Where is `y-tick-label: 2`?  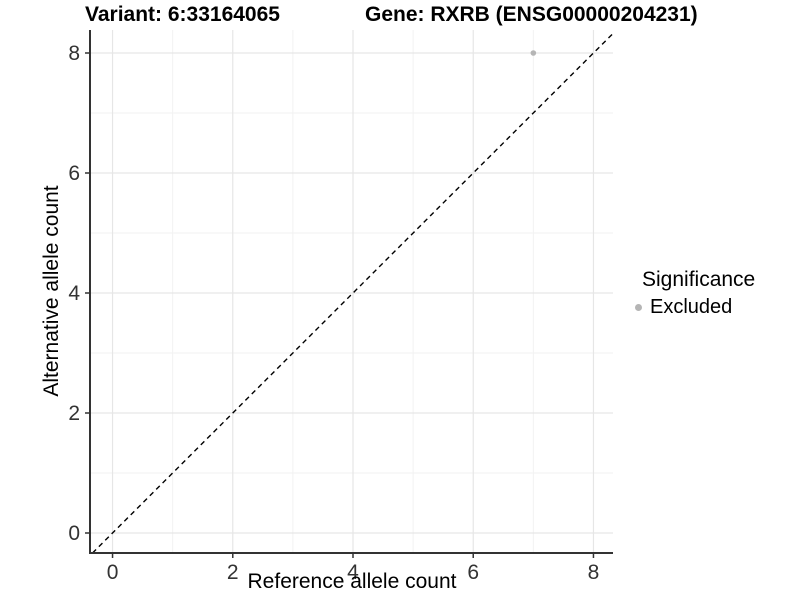 y-tick-label: 2 is located at coordinates (74, 413).